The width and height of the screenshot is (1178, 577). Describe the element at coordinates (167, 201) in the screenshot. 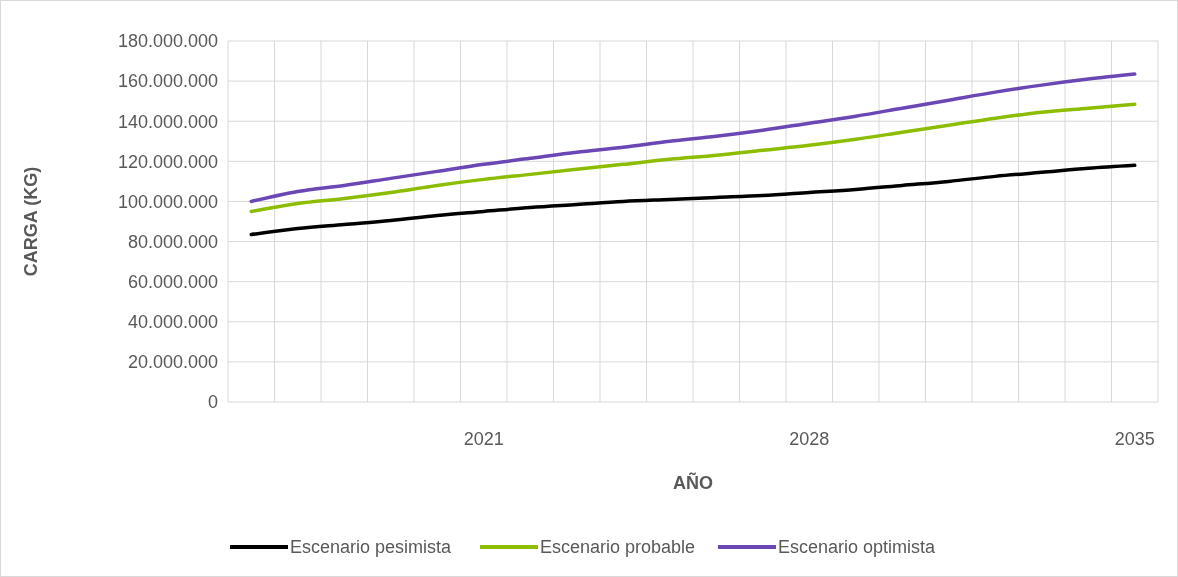

I see `y-tick-label: 100.000.000` at that location.